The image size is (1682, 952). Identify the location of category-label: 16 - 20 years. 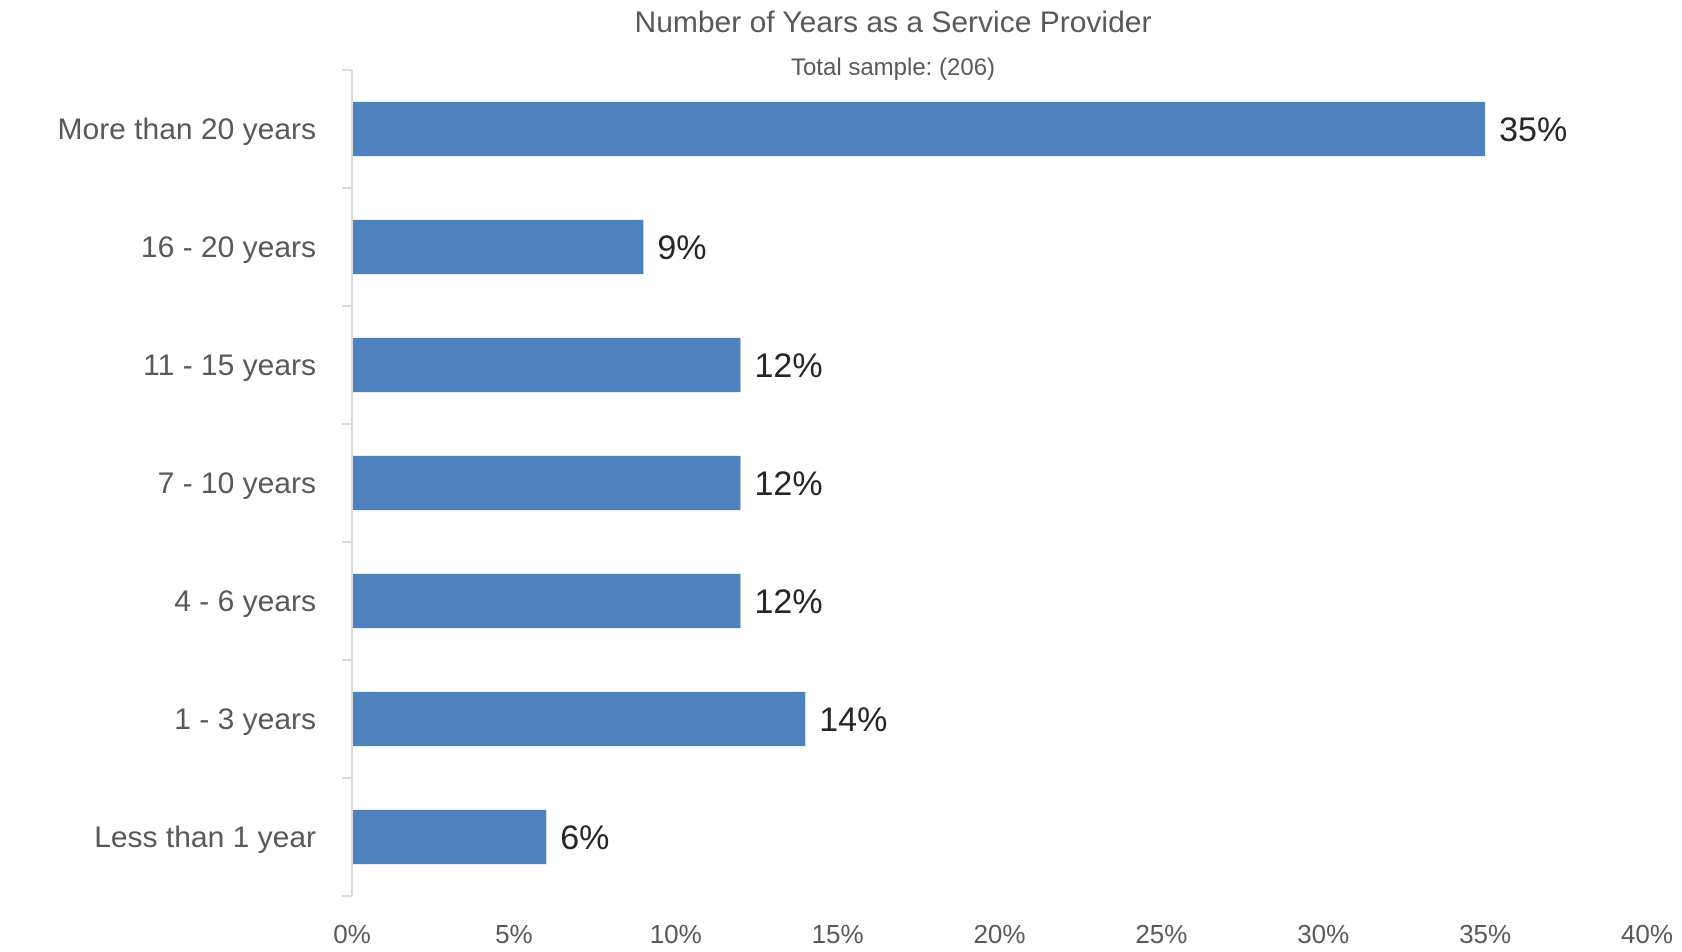
(228, 247).